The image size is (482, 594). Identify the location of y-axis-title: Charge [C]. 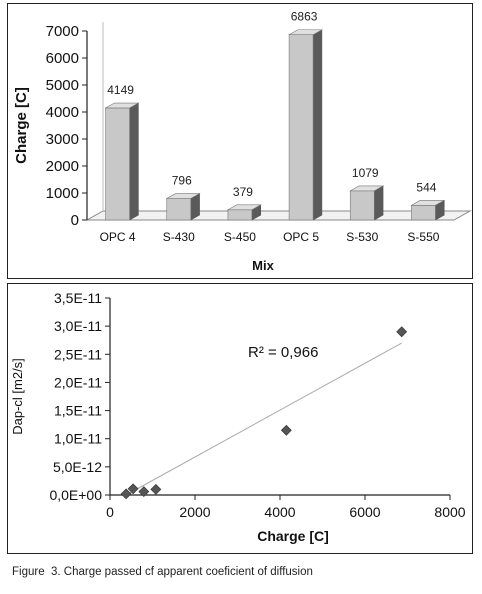
(21, 125).